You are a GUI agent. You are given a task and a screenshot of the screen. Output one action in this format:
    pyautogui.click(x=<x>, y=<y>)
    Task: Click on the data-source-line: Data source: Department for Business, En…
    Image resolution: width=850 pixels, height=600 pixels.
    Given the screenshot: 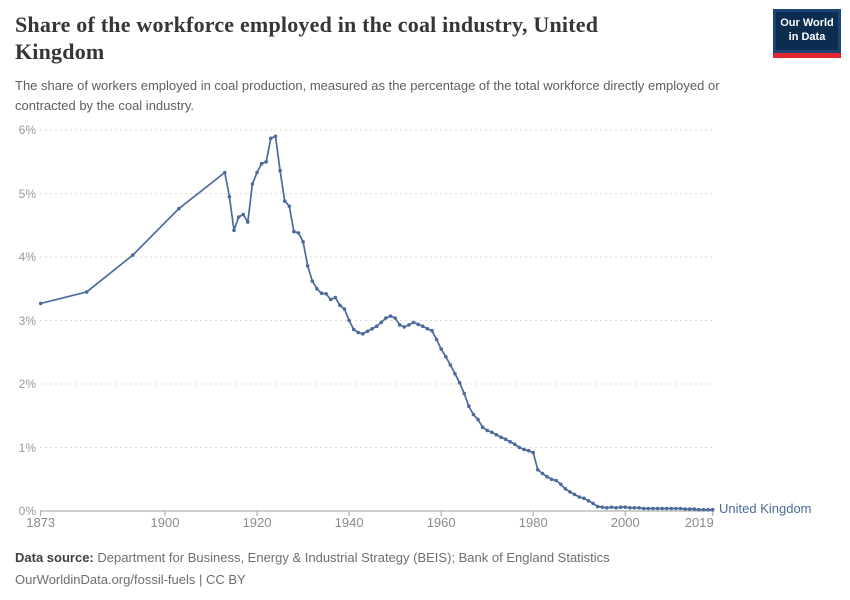 What is the action you would take?
    pyautogui.click(x=425, y=558)
    